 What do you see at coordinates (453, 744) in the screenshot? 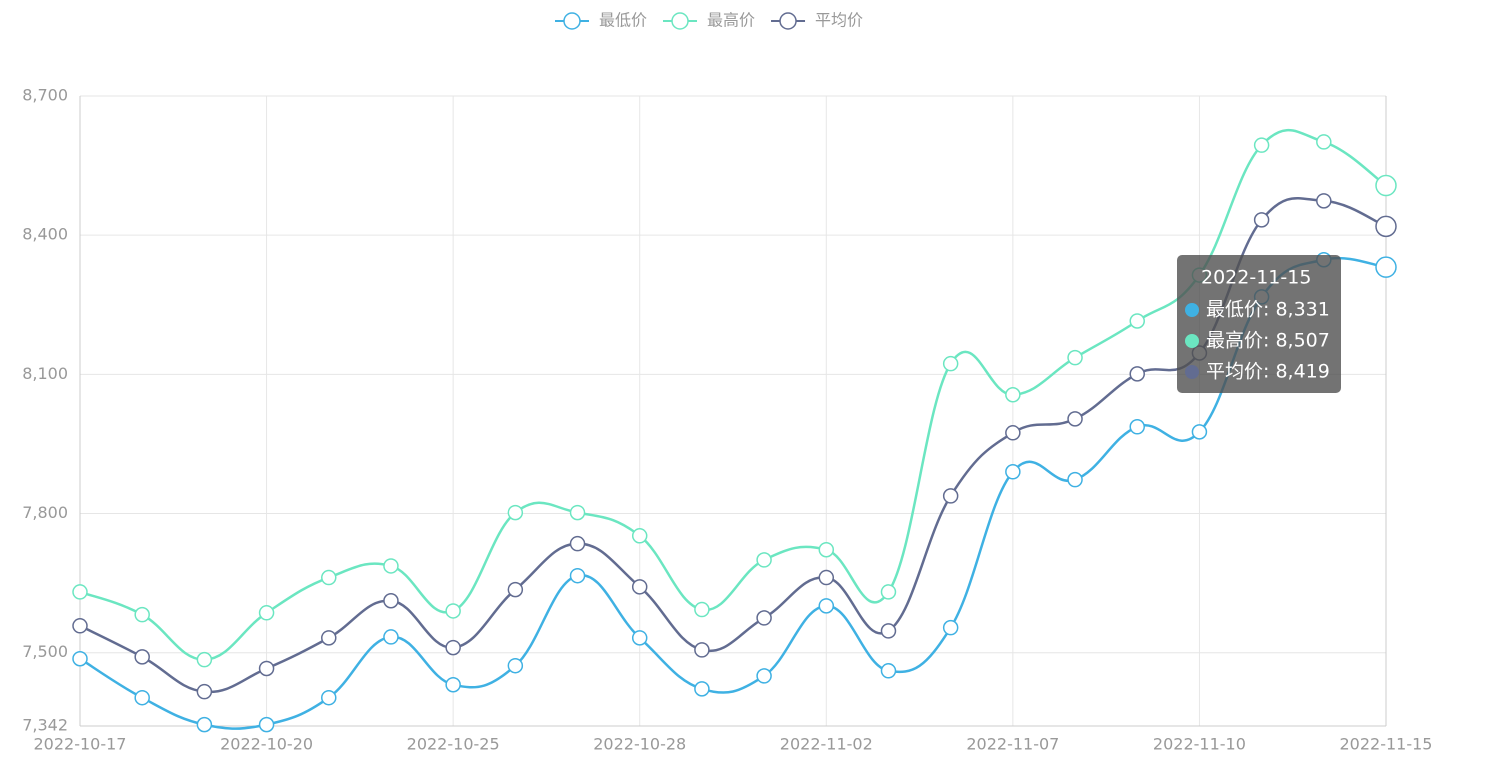
I see `x-tick-label: 2022-10-25` at bounding box center [453, 744].